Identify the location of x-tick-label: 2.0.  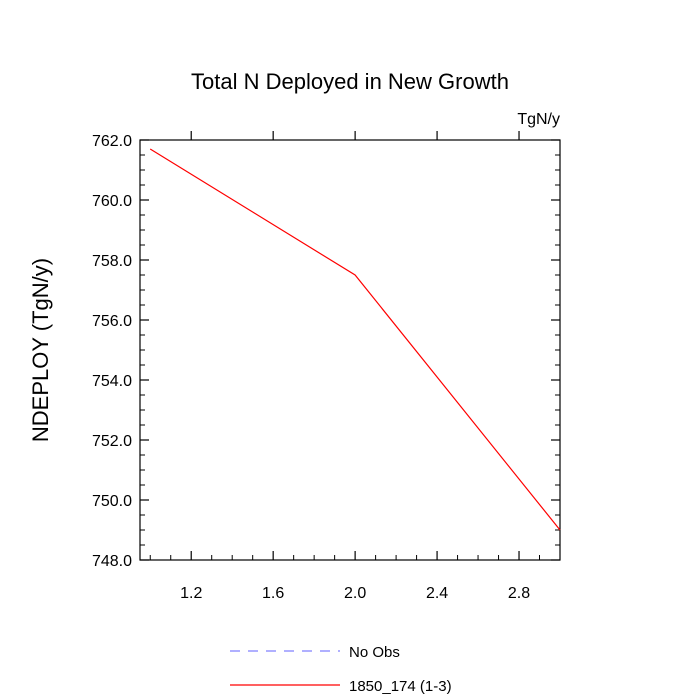
(355, 593).